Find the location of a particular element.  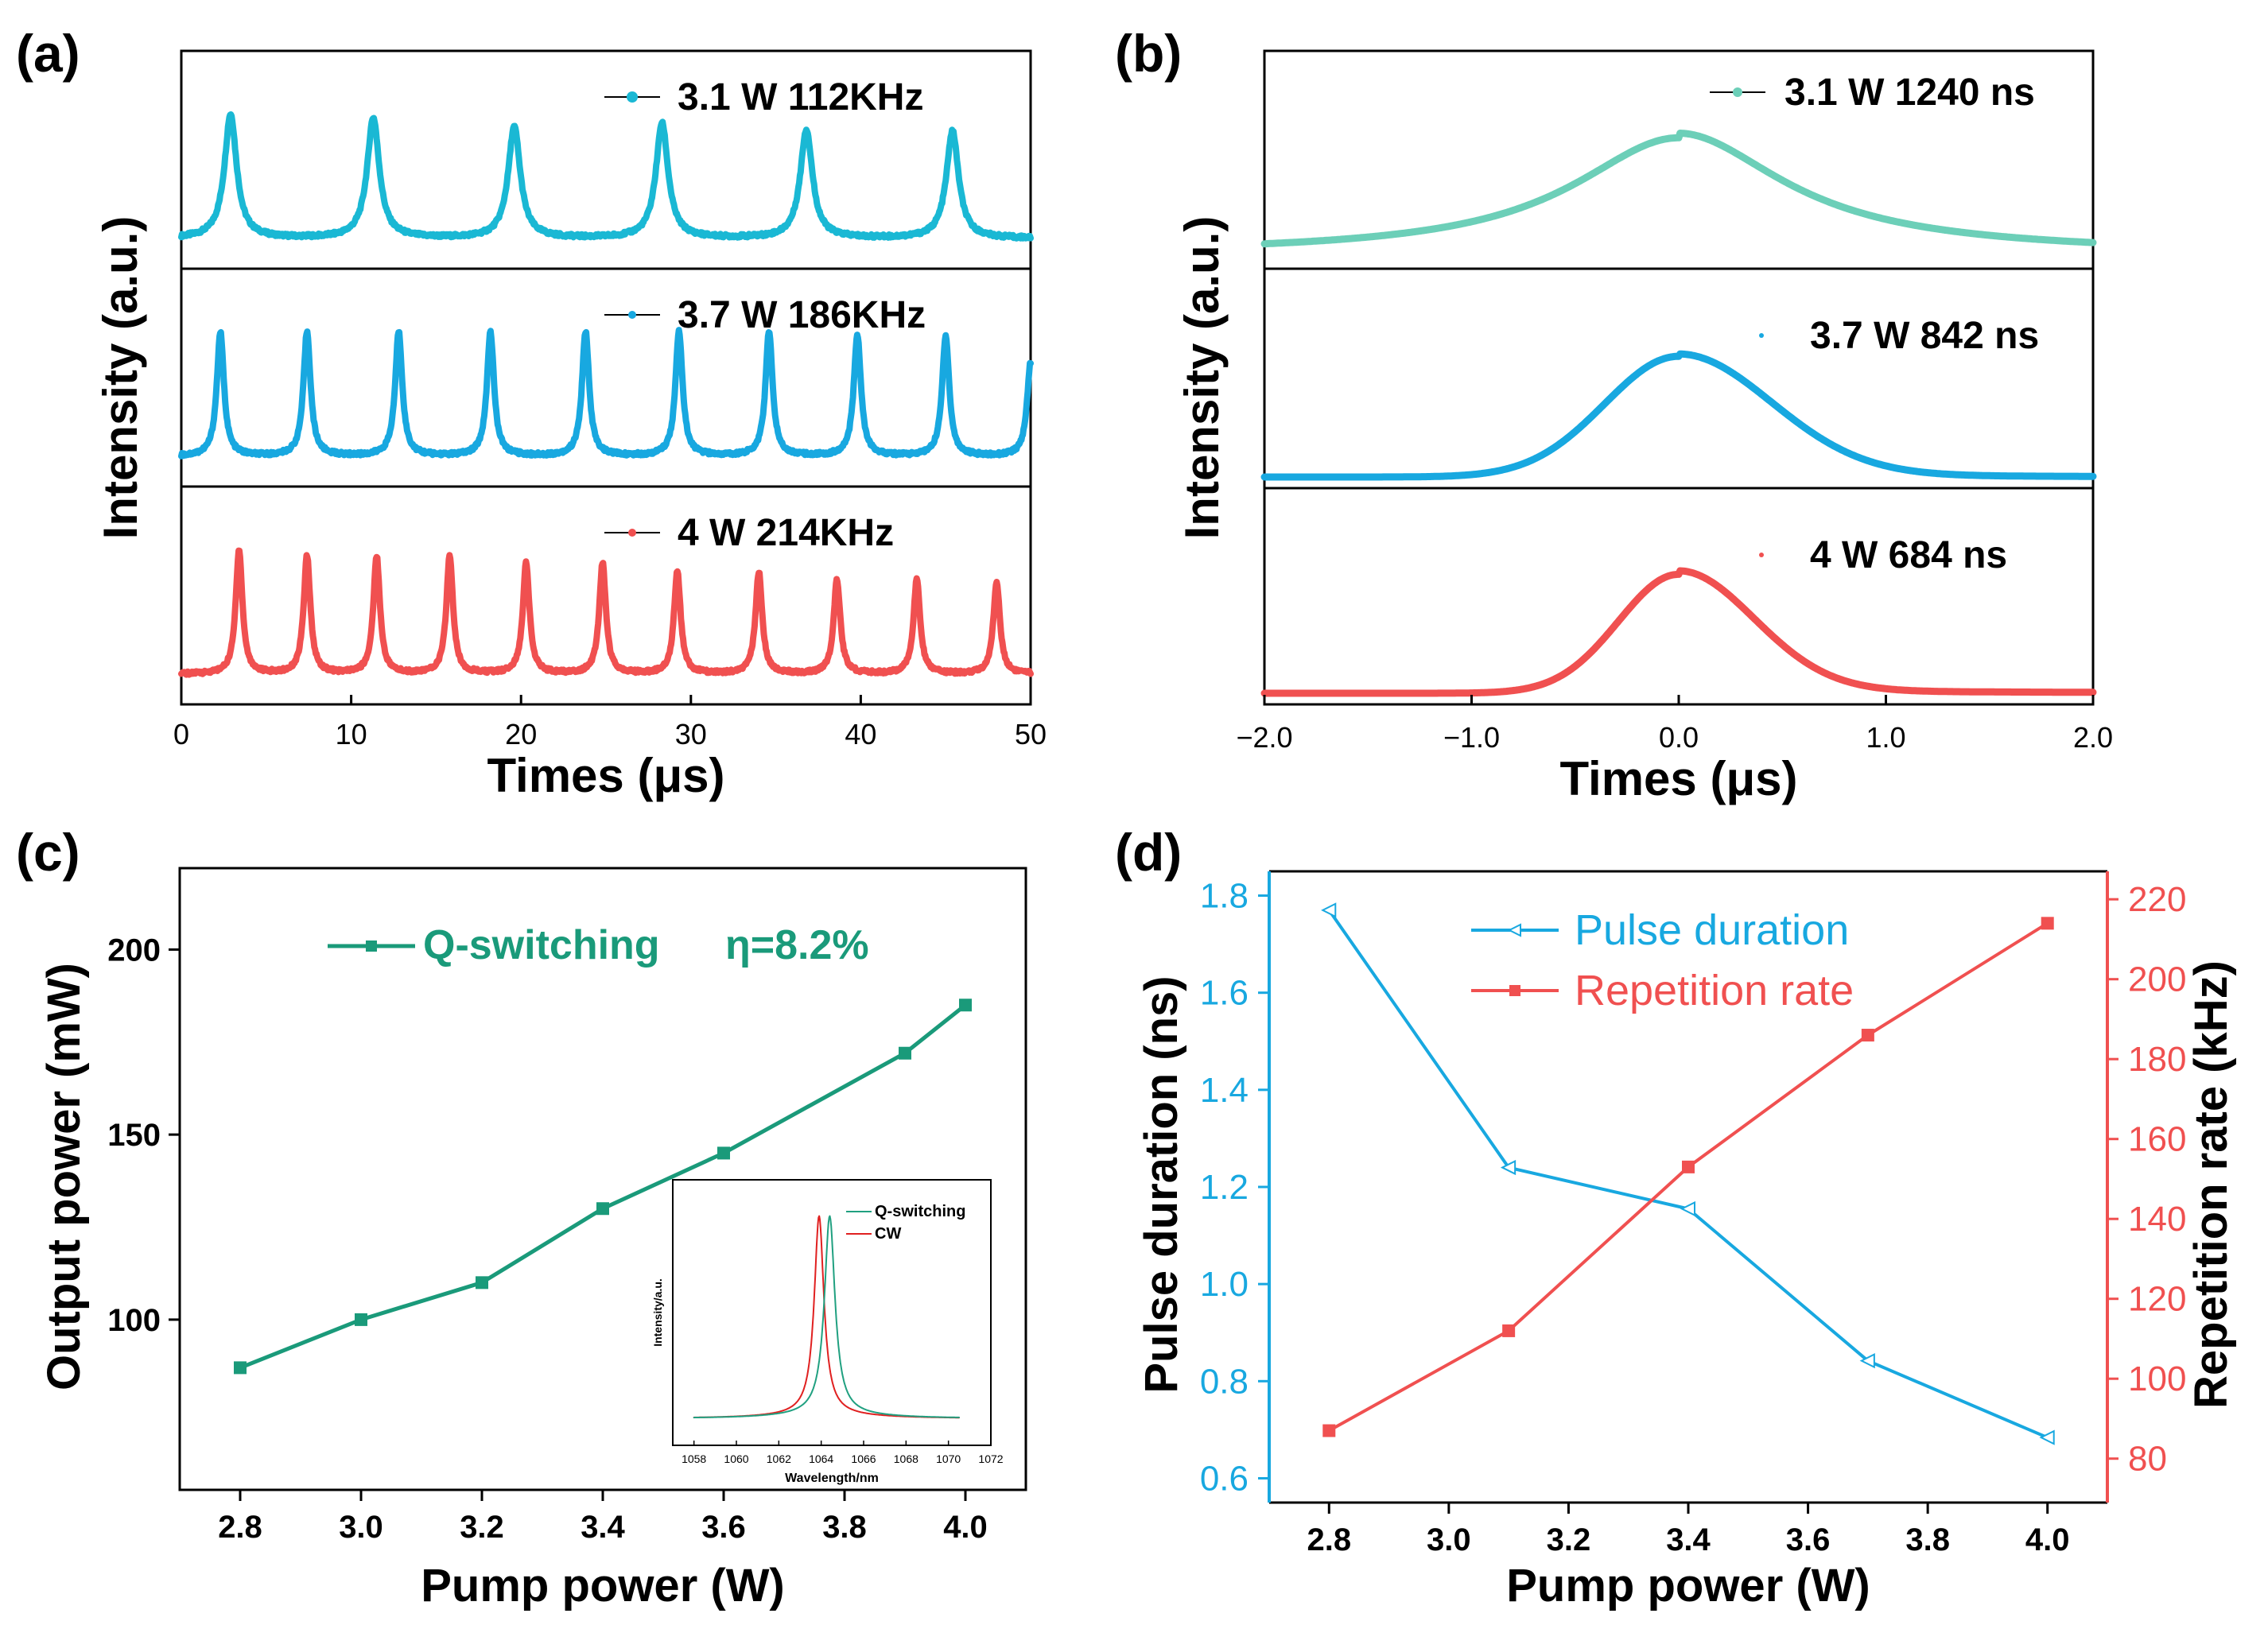

panel-c-inset-xtick-label-3: 1064 is located at coordinates (821, 1459).